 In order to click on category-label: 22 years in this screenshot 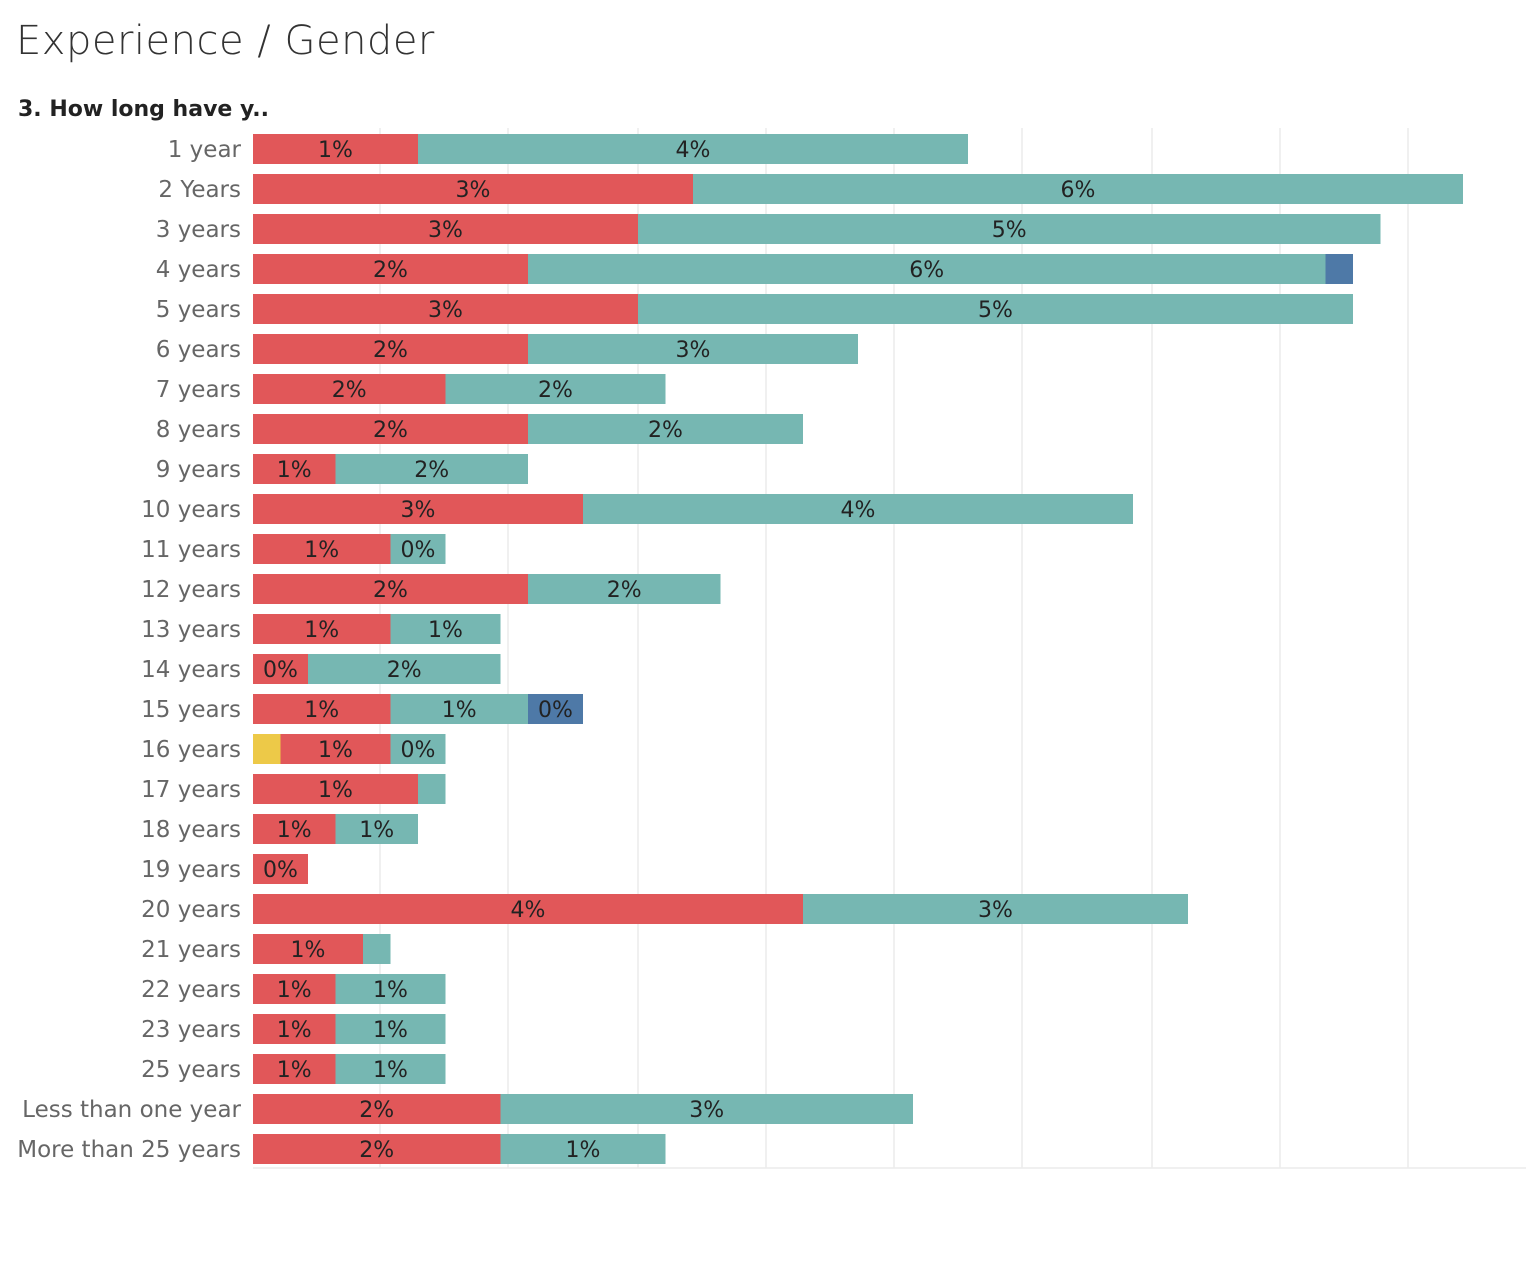, I will do `click(191, 990)`.